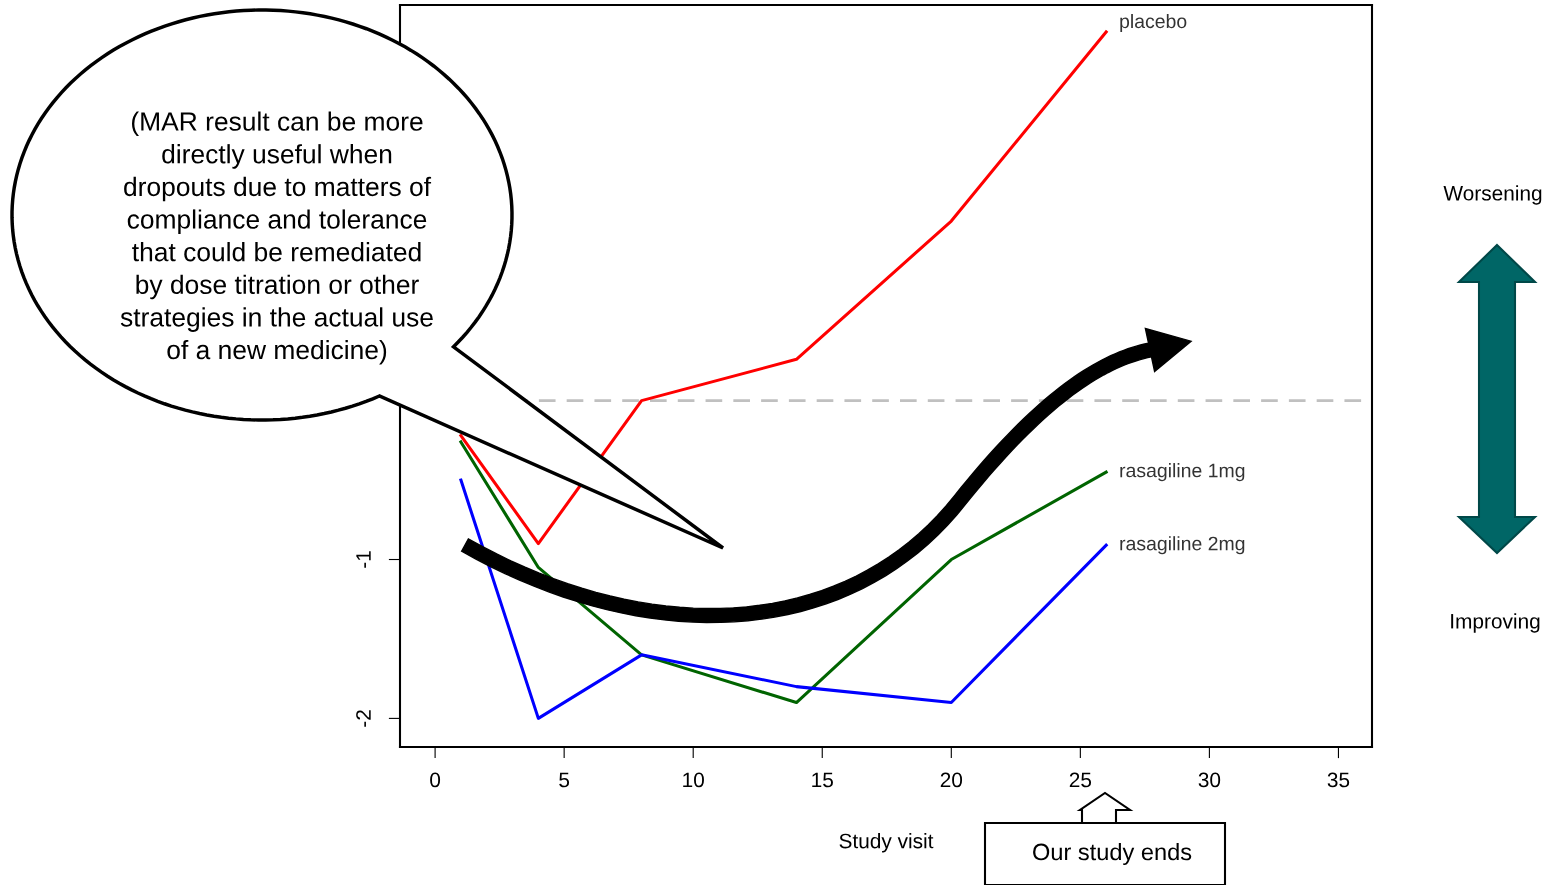 This screenshot has width=1562, height=885. What do you see at coordinates (1338, 780) in the screenshot?
I see `x-tick-label: 35` at bounding box center [1338, 780].